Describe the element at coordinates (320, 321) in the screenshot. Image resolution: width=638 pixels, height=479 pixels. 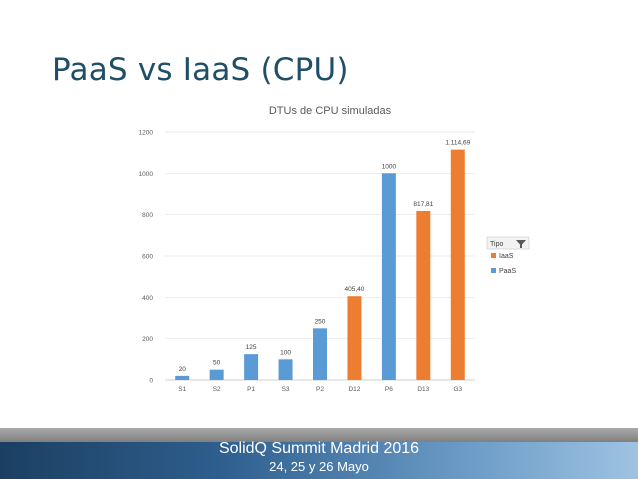
I see `data-label: 250` at that location.